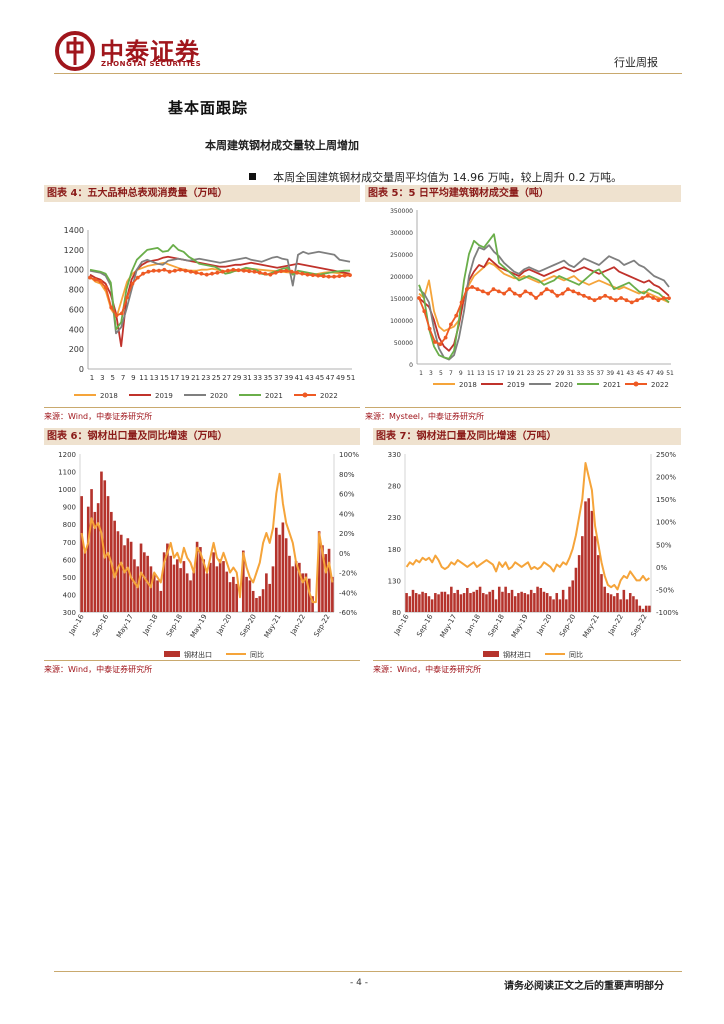  What do you see at coordinates (511, 373) in the screenshot?
I see `x-tick-label: 19` at bounding box center [511, 373].